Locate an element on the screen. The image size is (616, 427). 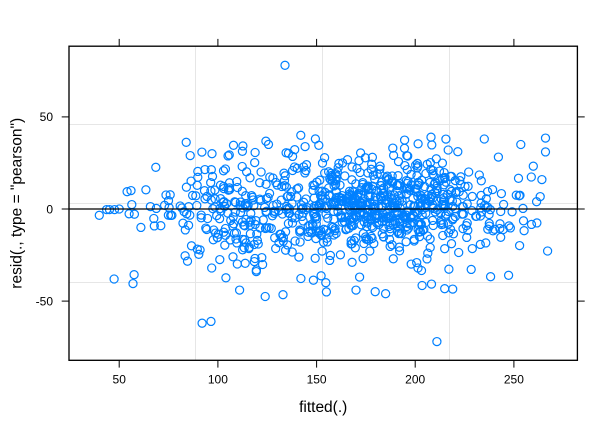
svg-text: 100 is located at coordinates (218, 380).